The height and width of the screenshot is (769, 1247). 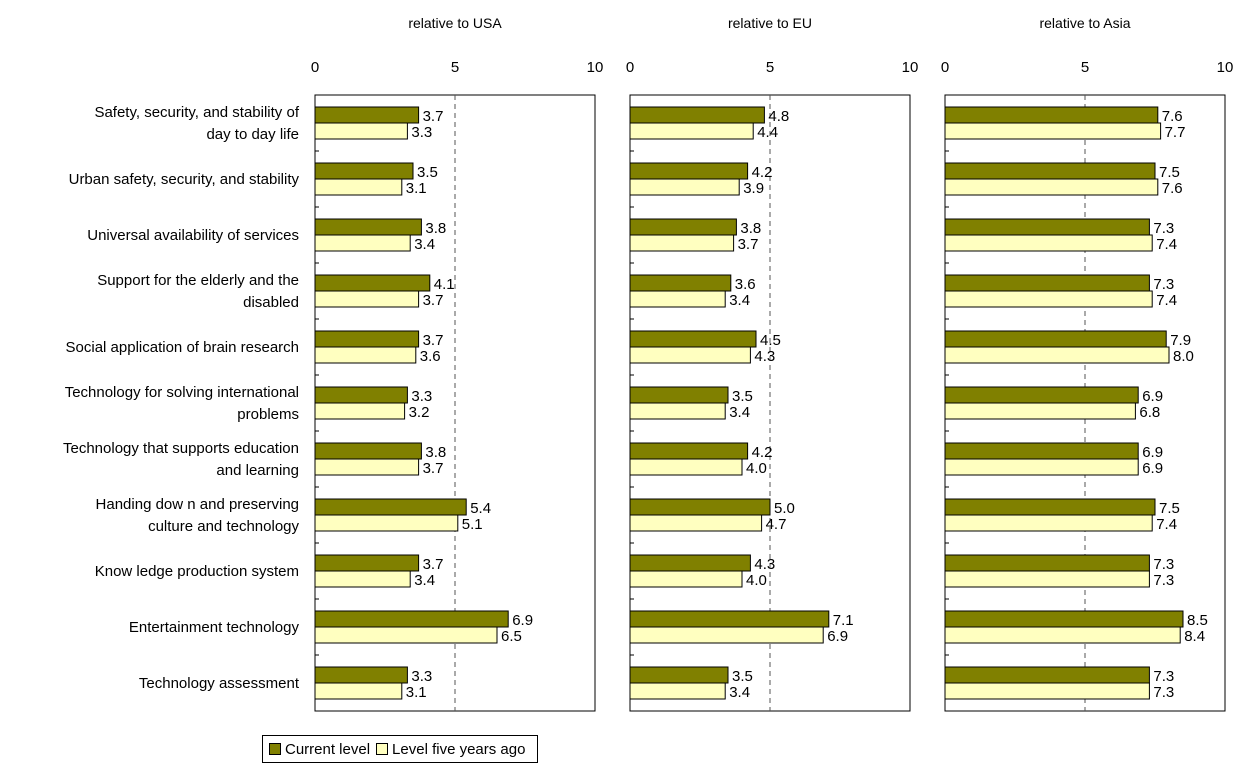 I want to click on data-label: 4.8, so click(x=778, y=116).